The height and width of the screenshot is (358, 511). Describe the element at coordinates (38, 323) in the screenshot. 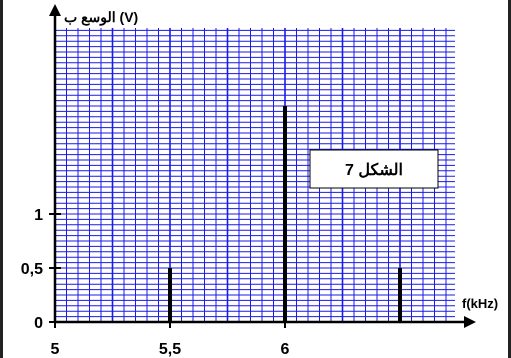

I see `y-tick-label: 0` at that location.